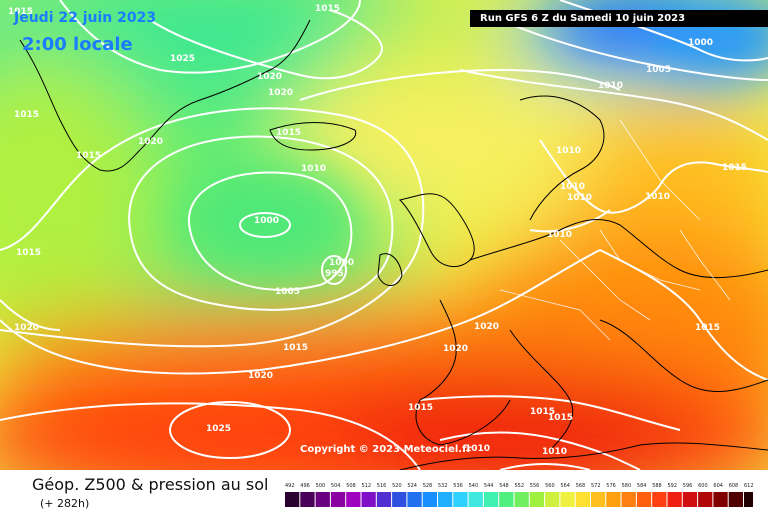 The height and width of the screenshot is (512, 768). Describe the element at coordinates (65, 503) in the screenshot. I see `map-subtitle: (+ 282h)` at that location.